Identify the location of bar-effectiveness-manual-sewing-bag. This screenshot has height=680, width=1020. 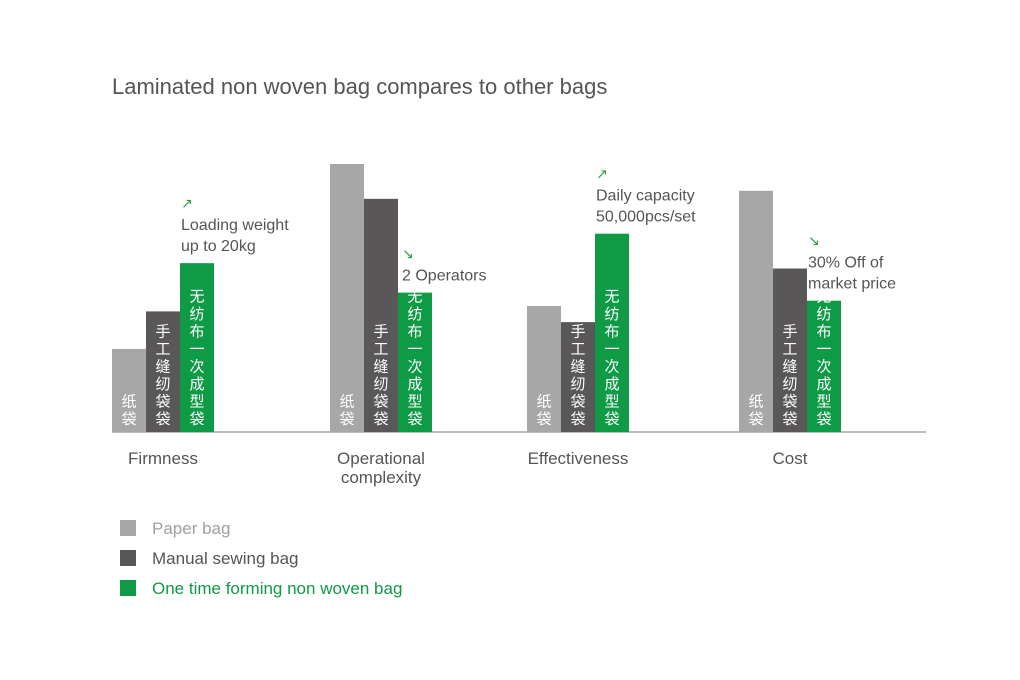
(578, 377).